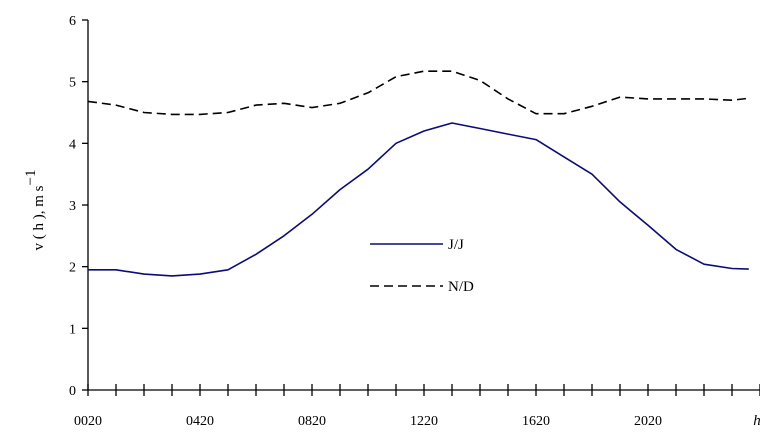 The height and width of the screenshot is (432, 760). I want to click on y-axis-label-superscript: −1, so click(31, 178).